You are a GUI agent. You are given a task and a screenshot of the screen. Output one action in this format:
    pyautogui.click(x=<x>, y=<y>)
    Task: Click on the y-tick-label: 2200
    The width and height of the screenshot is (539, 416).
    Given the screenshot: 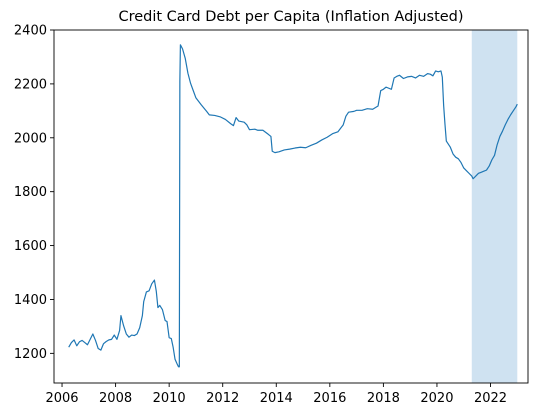 What is the action you would take?
    pyautogui.click(x=30, y=84)
    